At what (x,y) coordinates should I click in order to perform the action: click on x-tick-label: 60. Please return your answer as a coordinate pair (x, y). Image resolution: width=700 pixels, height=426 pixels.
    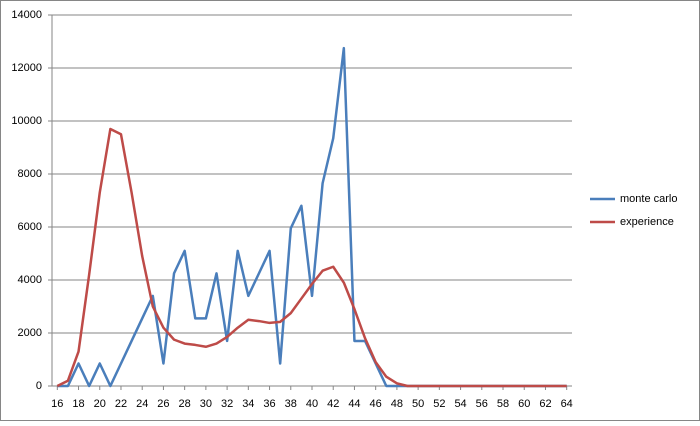
    Looking at the image, I should click on (524, 404).